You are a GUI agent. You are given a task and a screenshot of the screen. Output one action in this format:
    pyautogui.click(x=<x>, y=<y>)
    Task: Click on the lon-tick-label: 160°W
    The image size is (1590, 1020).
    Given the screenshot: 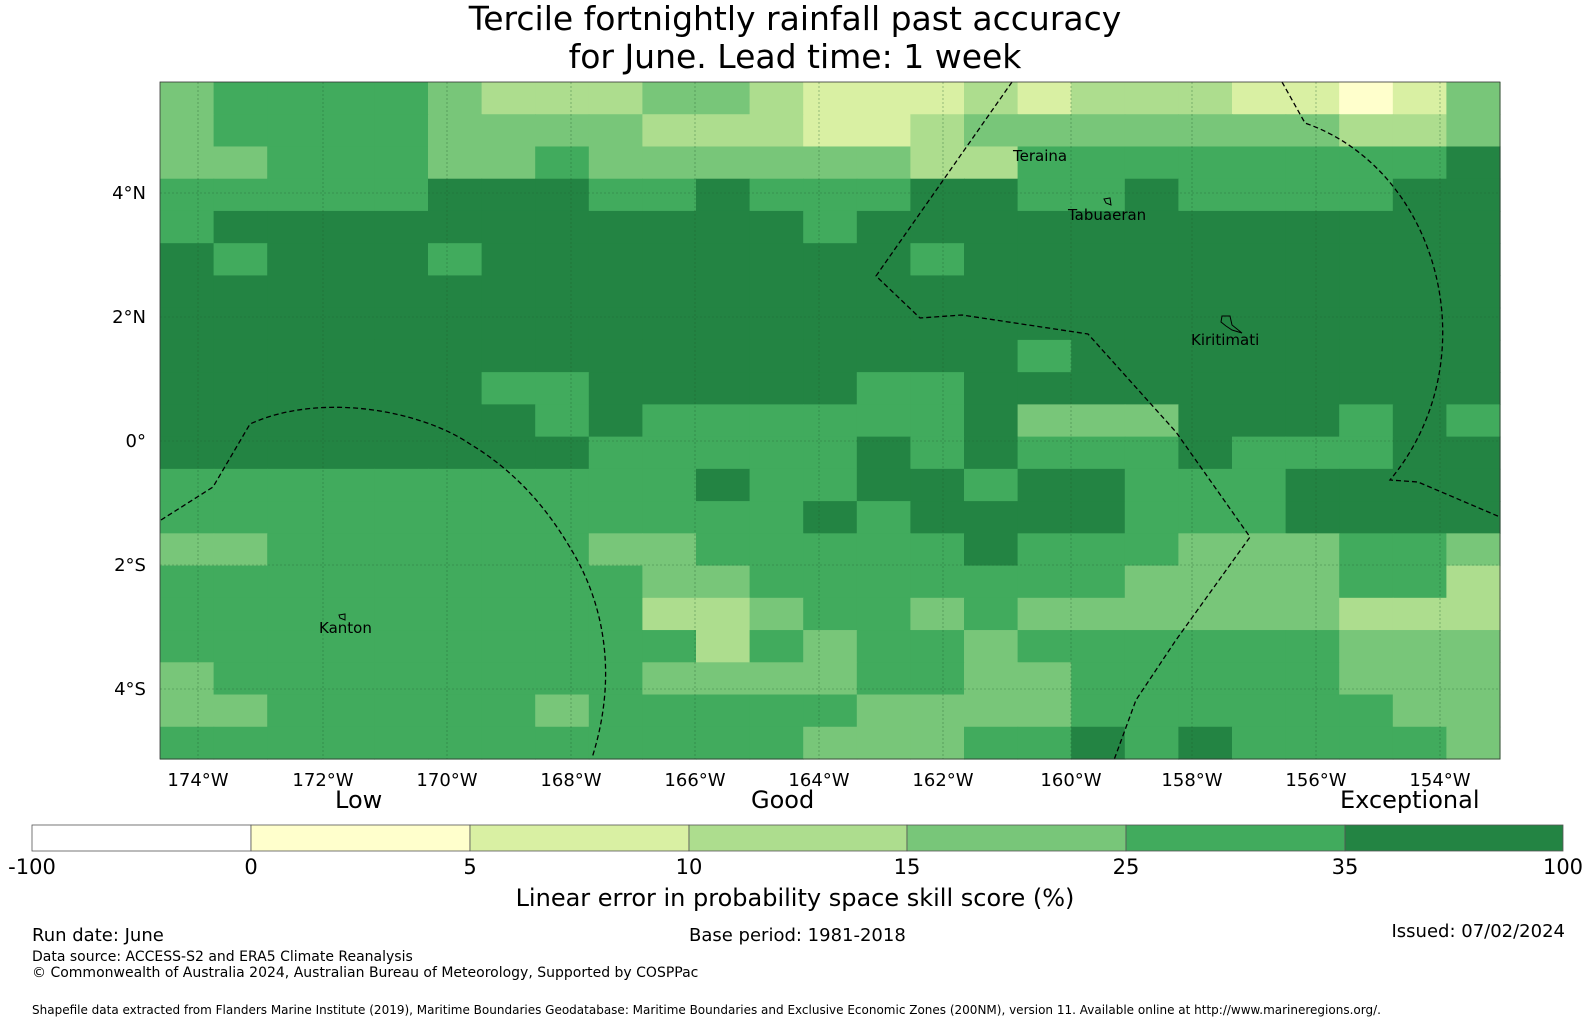 What is the action you would take?
    pyautogui.click(x=1070, y=780)
    